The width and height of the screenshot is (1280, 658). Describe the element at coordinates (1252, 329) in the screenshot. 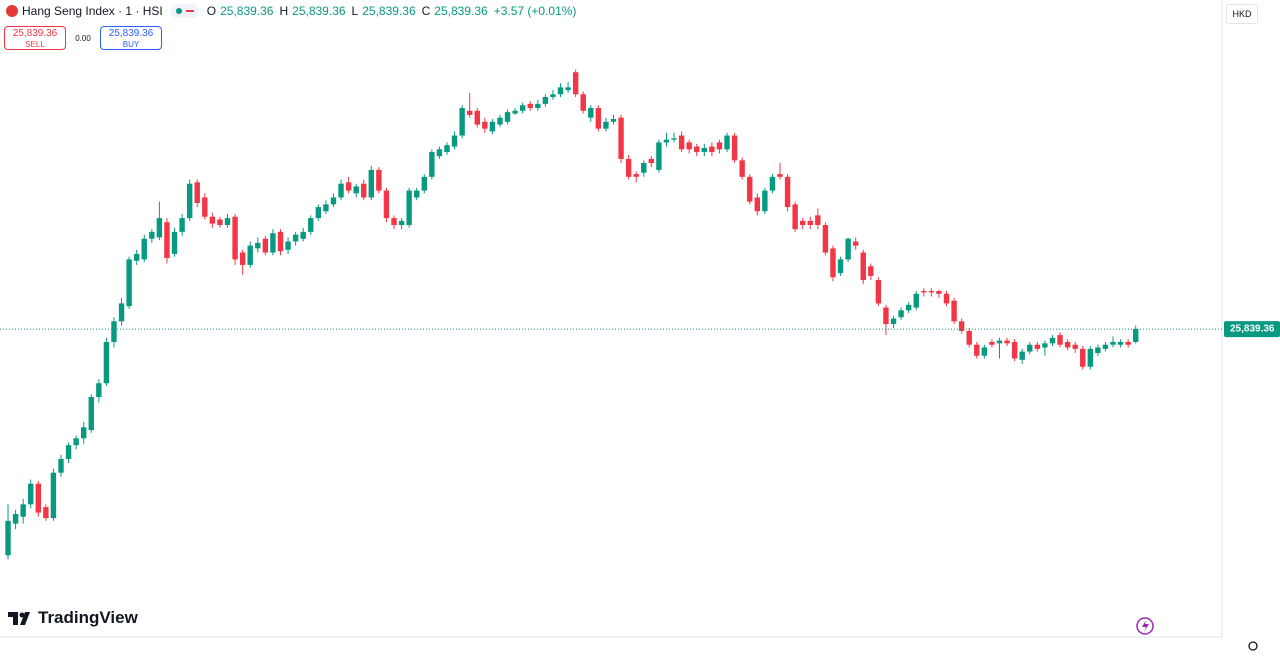

I see `last-price-tag` at that location.